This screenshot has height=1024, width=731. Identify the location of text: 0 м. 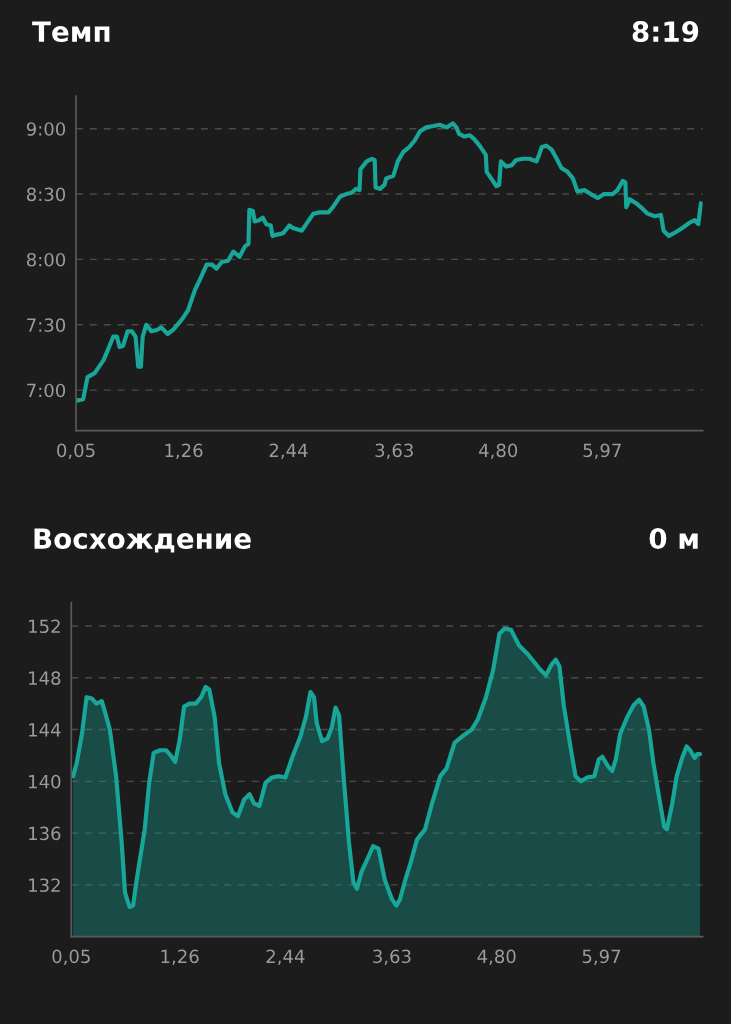
(673, 539).